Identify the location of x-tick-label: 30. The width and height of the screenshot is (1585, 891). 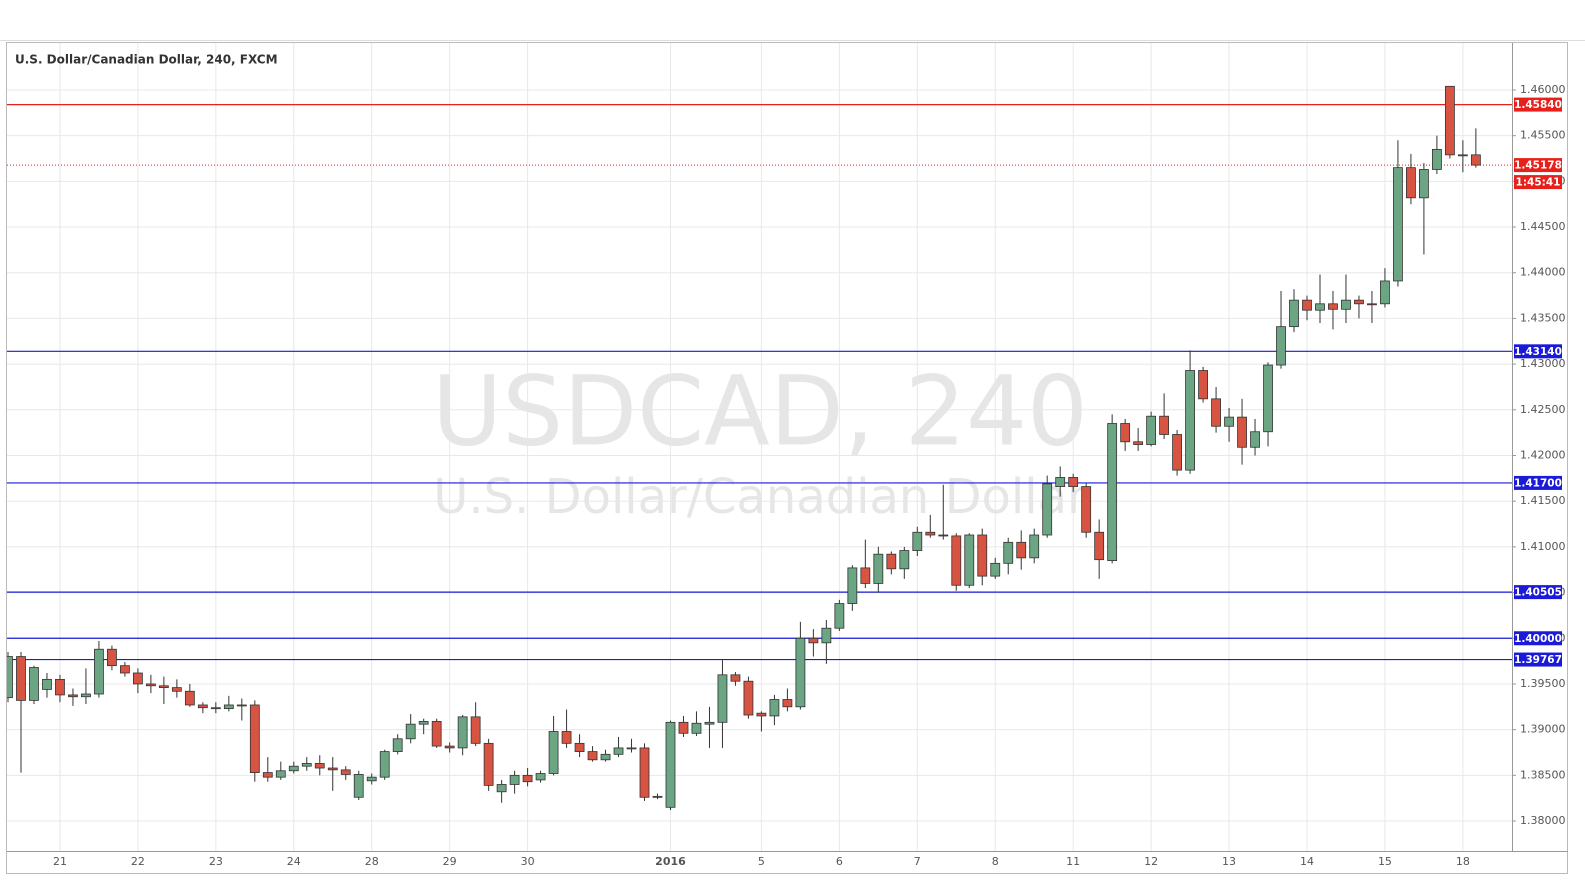
(528, 861).